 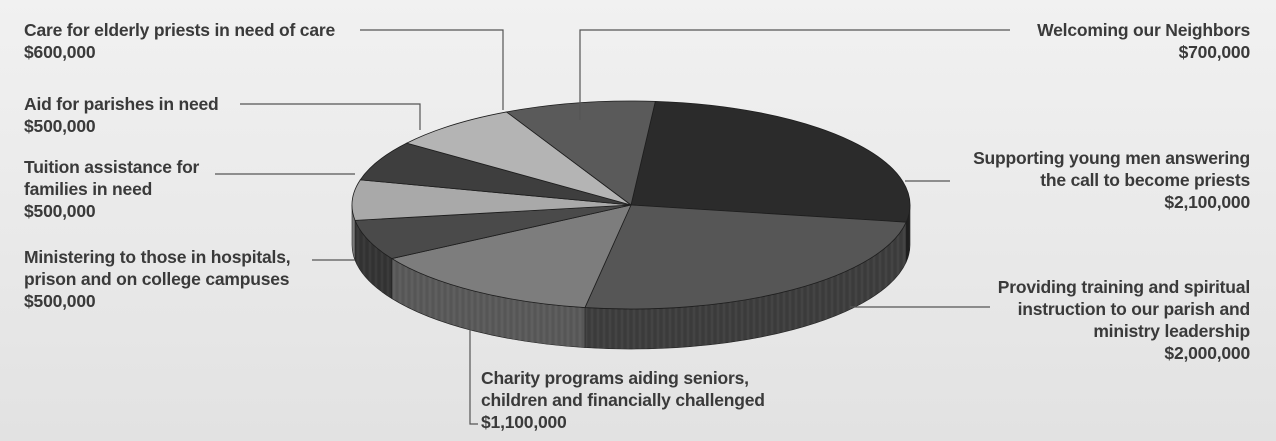 What do you see at coordinates (112, 167) in the screenshot?
I see `label-line: Tuition assistance for` at bounding box center [112, 167].